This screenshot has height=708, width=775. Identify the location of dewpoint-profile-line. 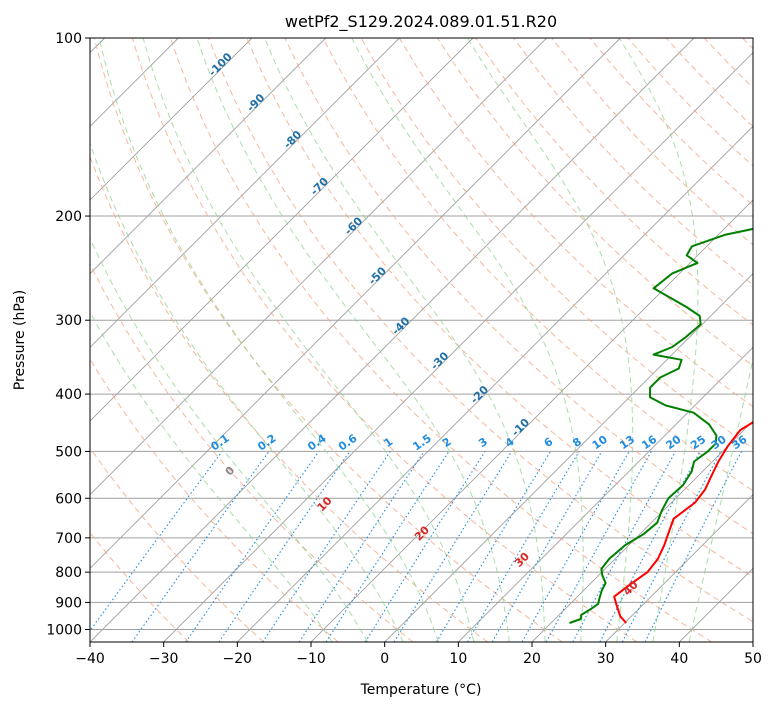
(661, 413).